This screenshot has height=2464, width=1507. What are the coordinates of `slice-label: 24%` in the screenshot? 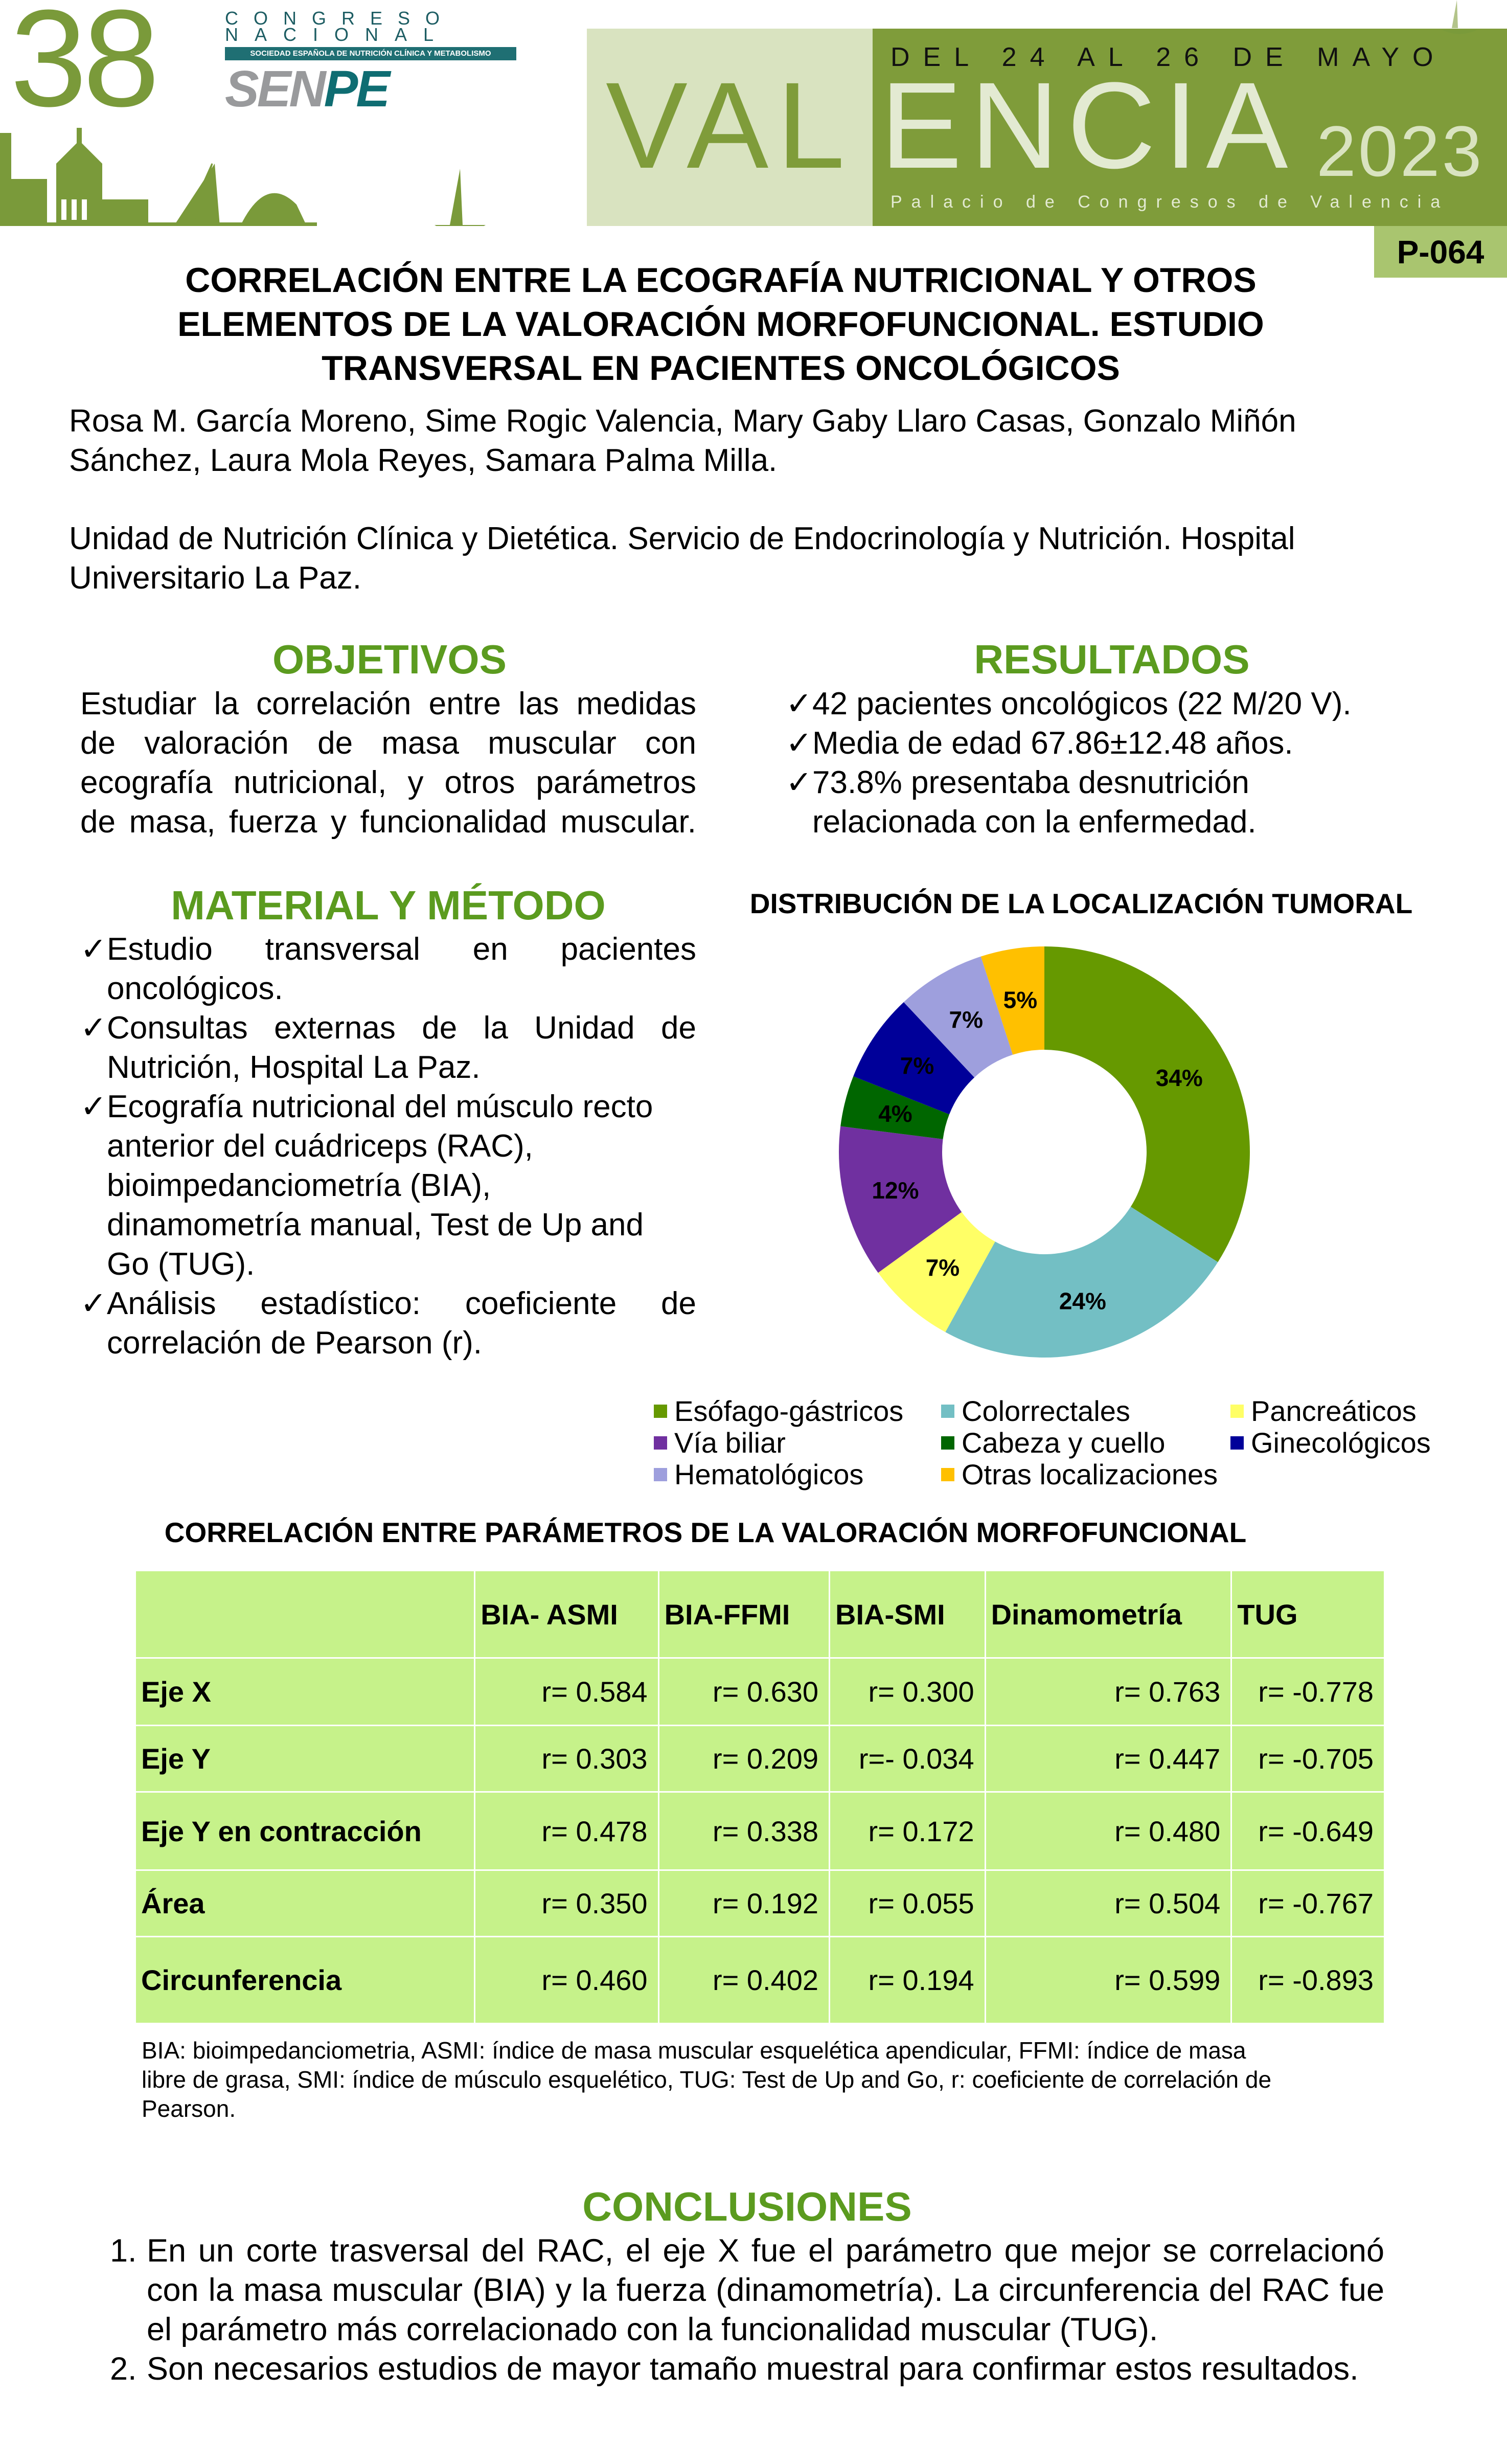 It's located at (1082, 1302).